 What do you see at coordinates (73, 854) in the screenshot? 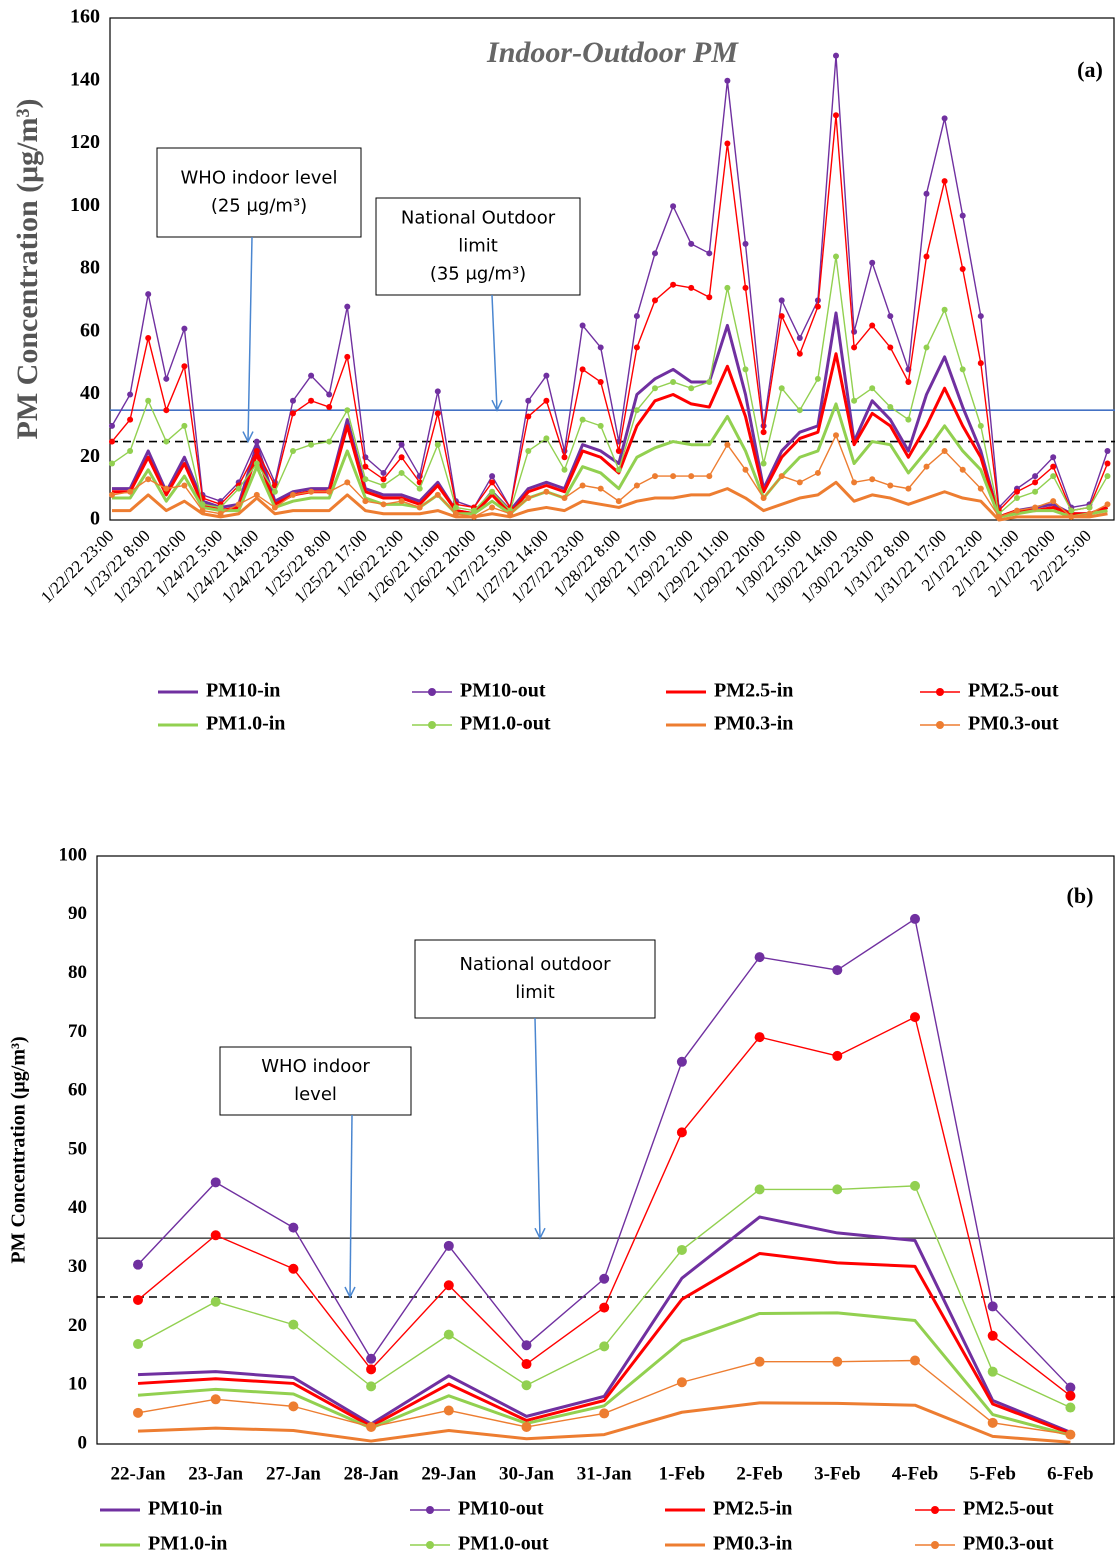
I see `y-tick-label: 100` at bounding box center [73, 854].